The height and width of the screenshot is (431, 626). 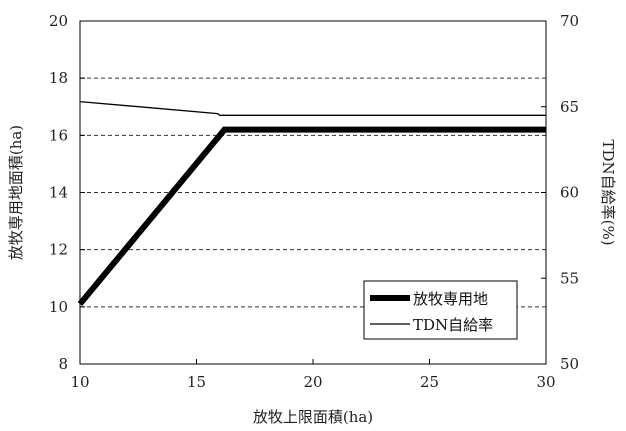 I want to click on y-right-tick-label-65: 65, so click(x=569, y=107).